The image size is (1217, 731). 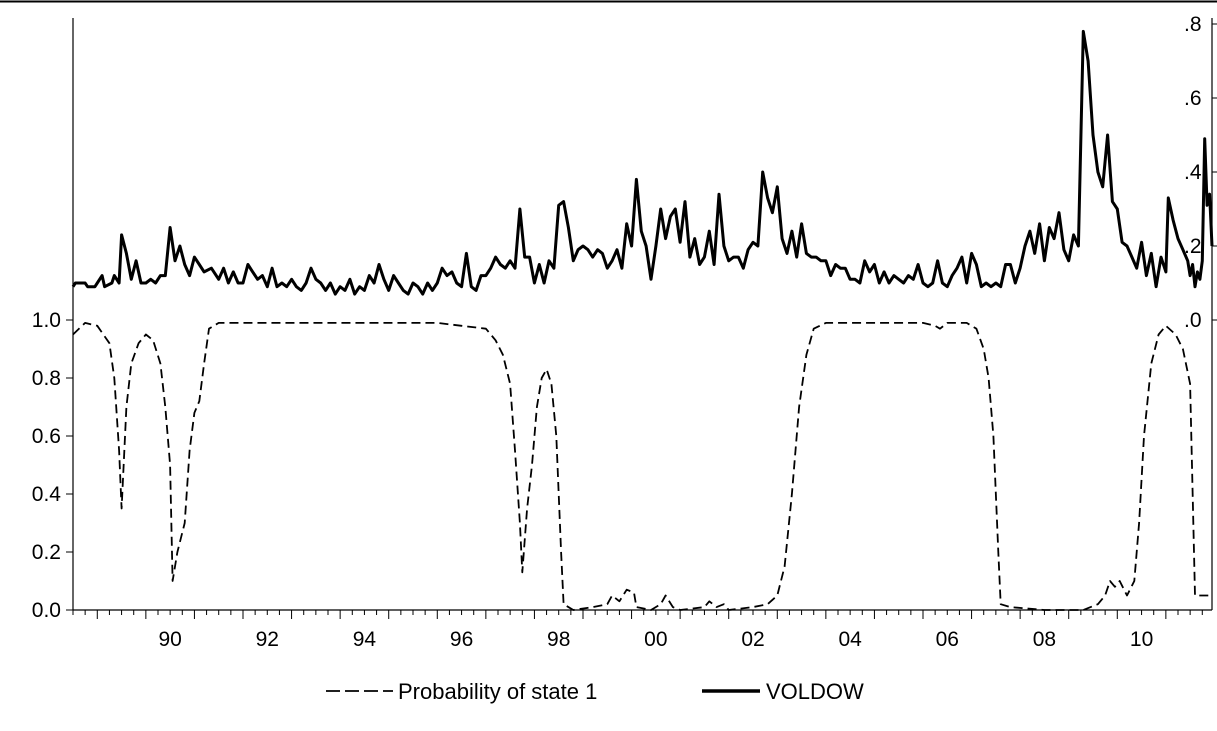 What do you see at coordinates (1044, 639) in the screenshot?
I see `x-tick-label: 08` at bounding box center [1044, 639].